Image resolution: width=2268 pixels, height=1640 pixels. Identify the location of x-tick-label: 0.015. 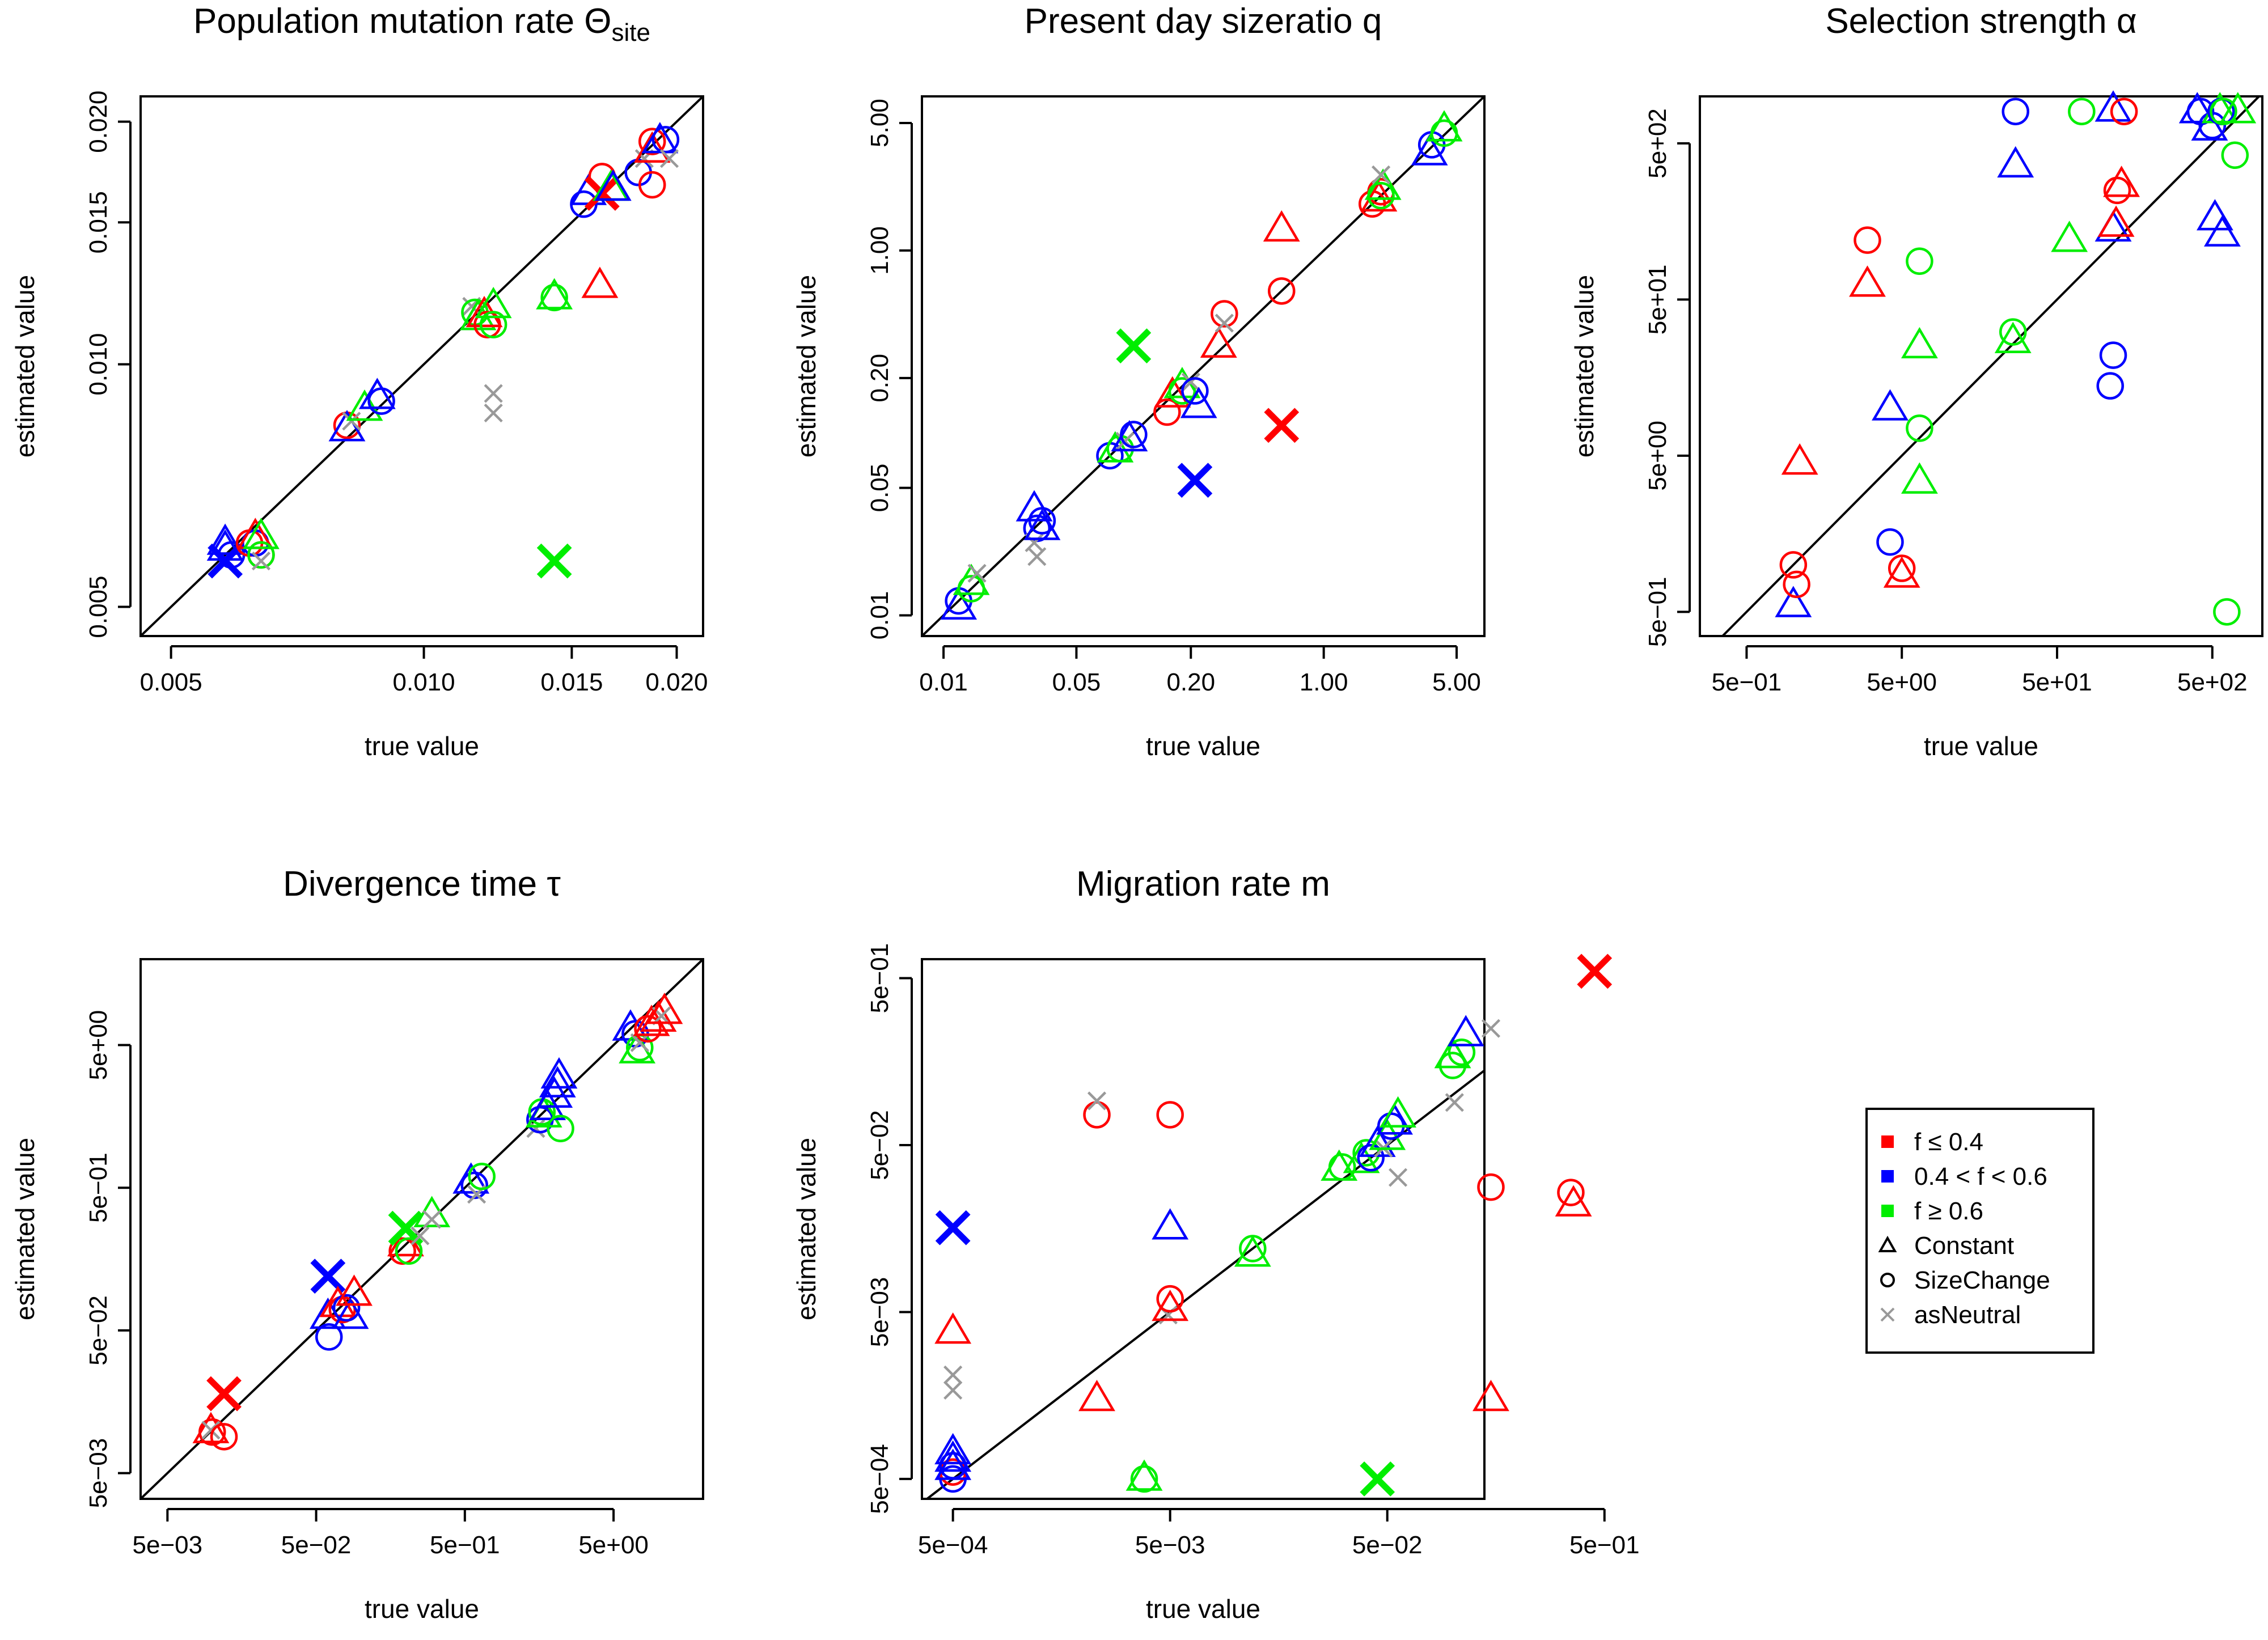
(571, 682).